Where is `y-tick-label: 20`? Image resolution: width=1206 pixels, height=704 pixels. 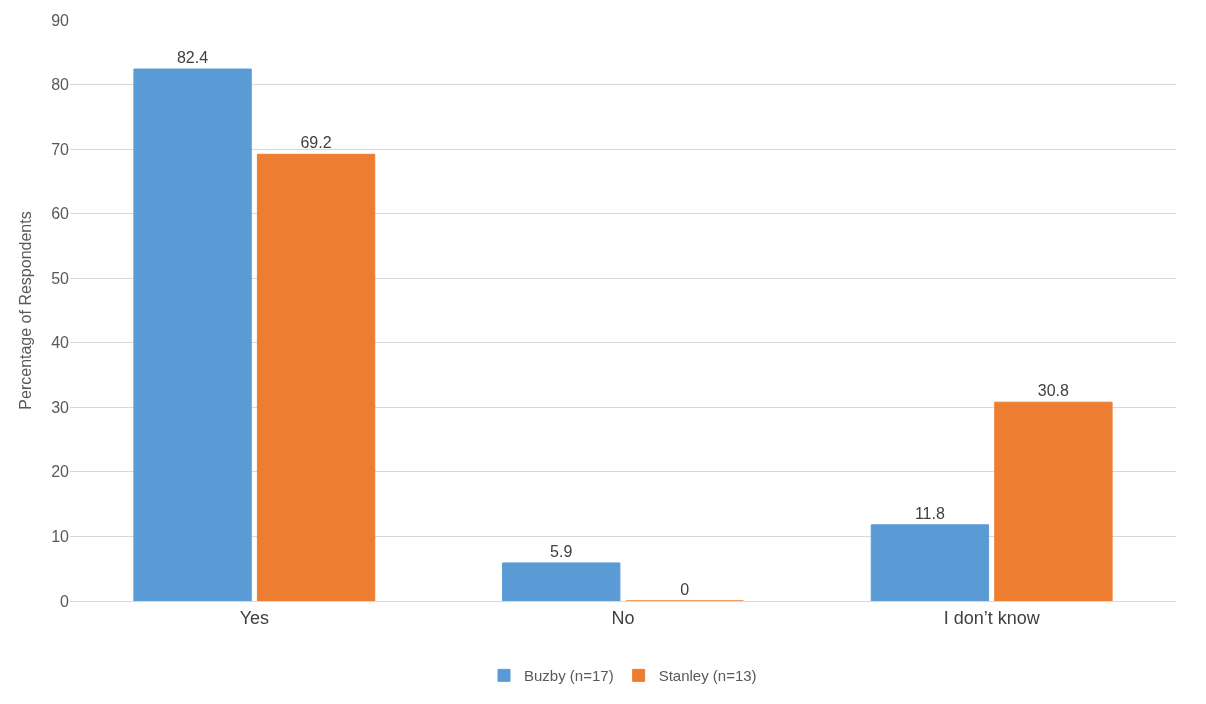 y-tick-label: 20 is located at coordinates (60, 472).